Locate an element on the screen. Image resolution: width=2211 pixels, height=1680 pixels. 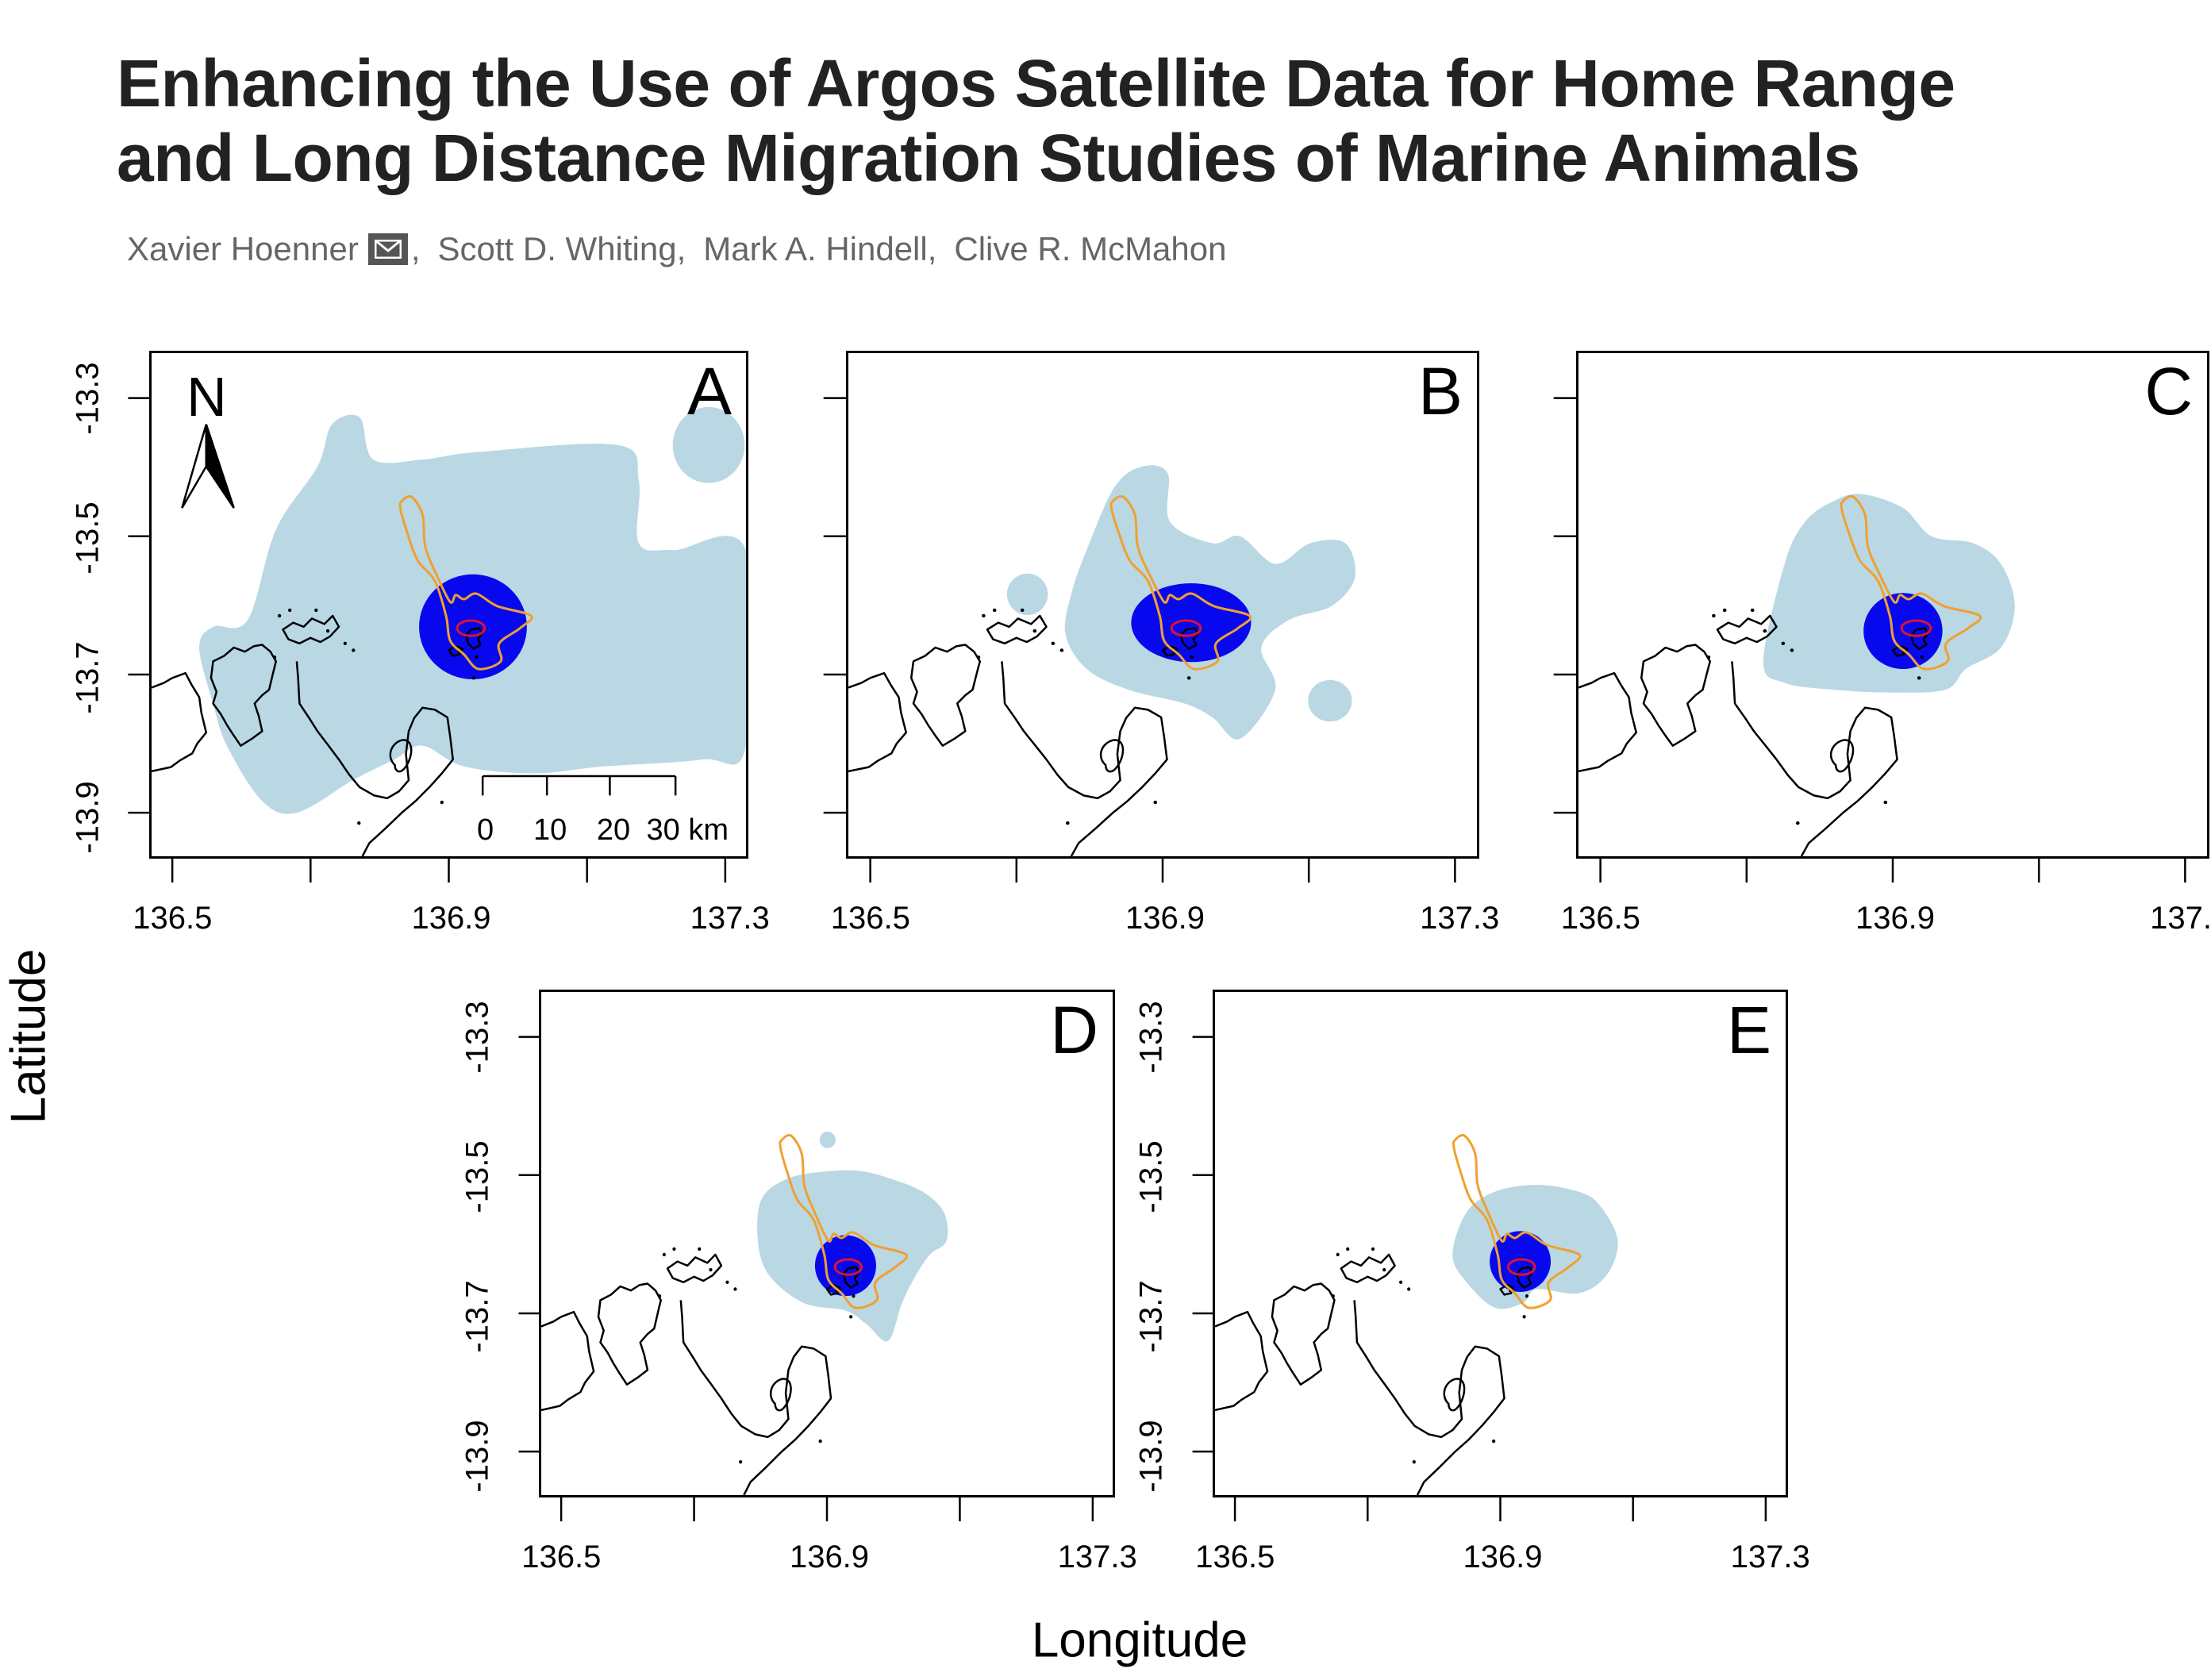
author-link: Mark A. Hindell is located at coordinates (816, 248).